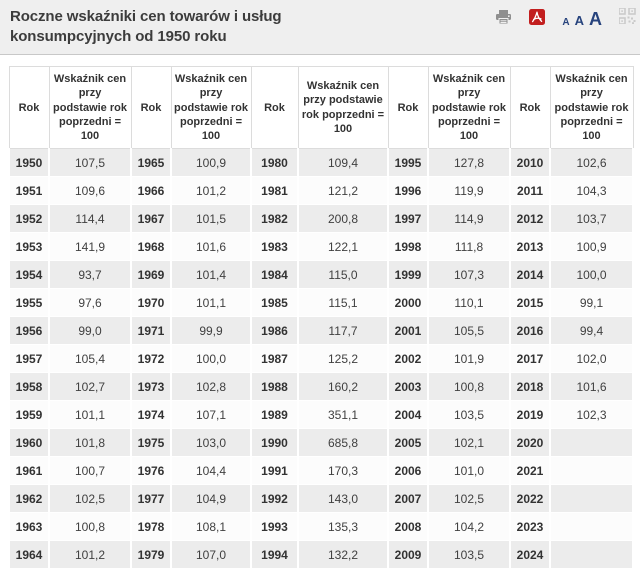 Image resolution: width=640 pixels, height=569 pixels. Describe the element at coordinates (29, 303) in the screenshot. I see `year-cell: 1955` at that location.